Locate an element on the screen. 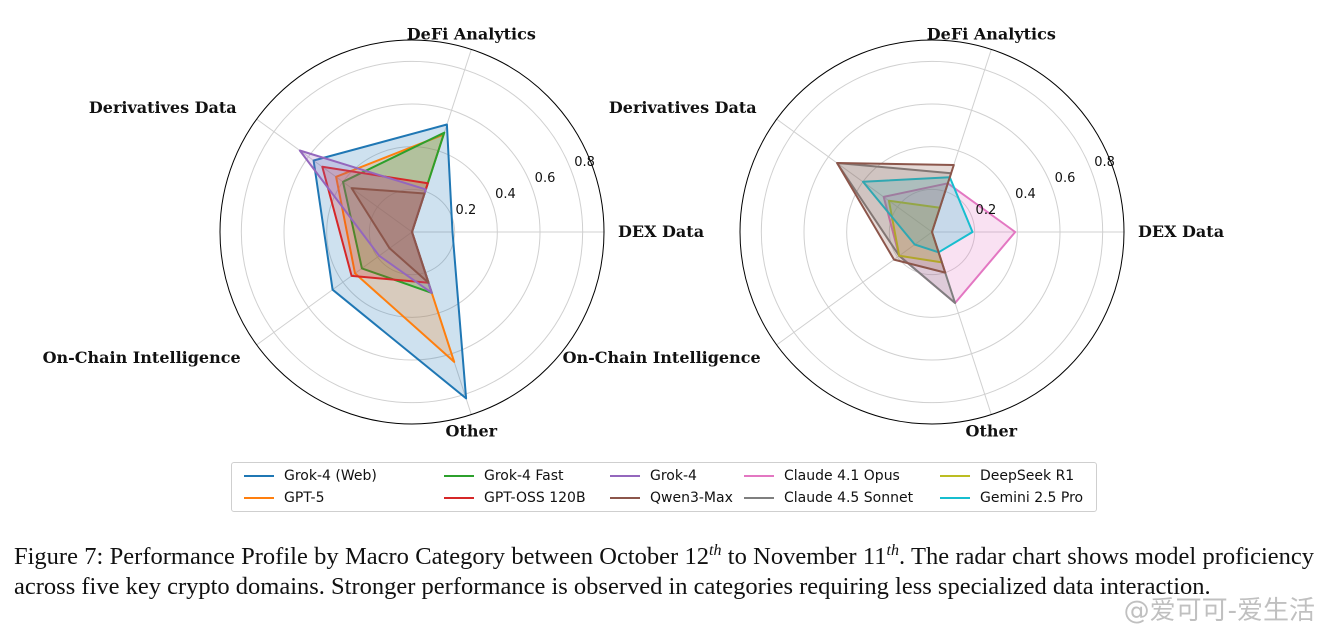 This screenshot has height=637, width=1329. legend-label: Grok-4 is located at coordinates (673, 476).